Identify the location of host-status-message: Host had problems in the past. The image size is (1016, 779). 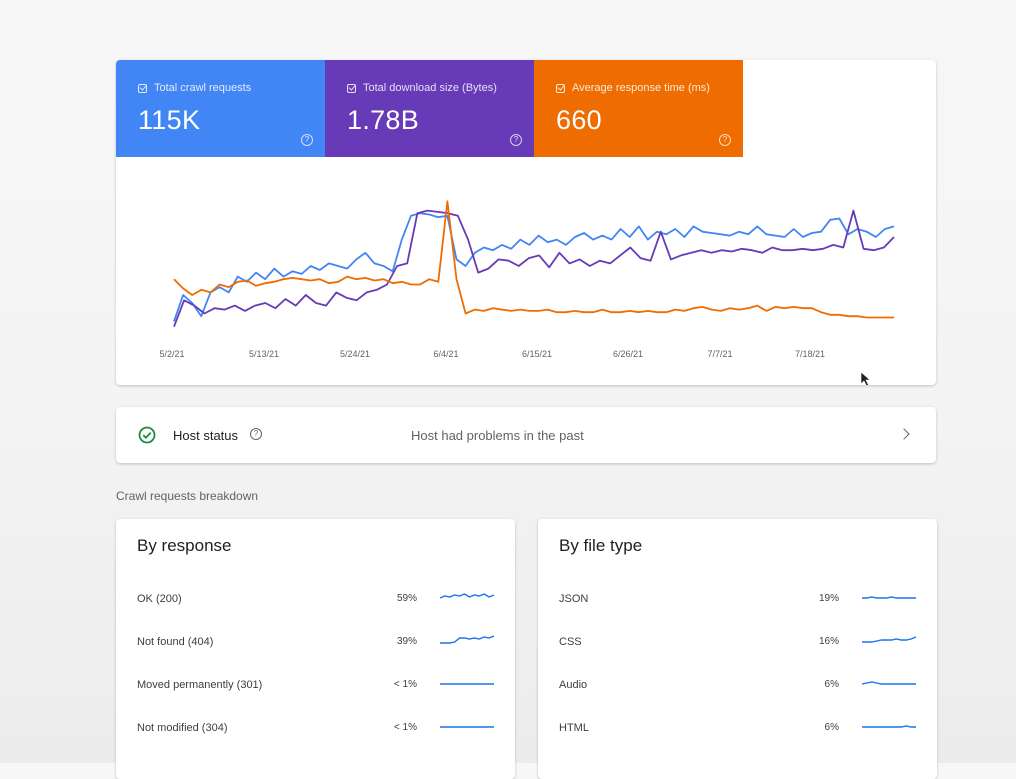
(497, 435).